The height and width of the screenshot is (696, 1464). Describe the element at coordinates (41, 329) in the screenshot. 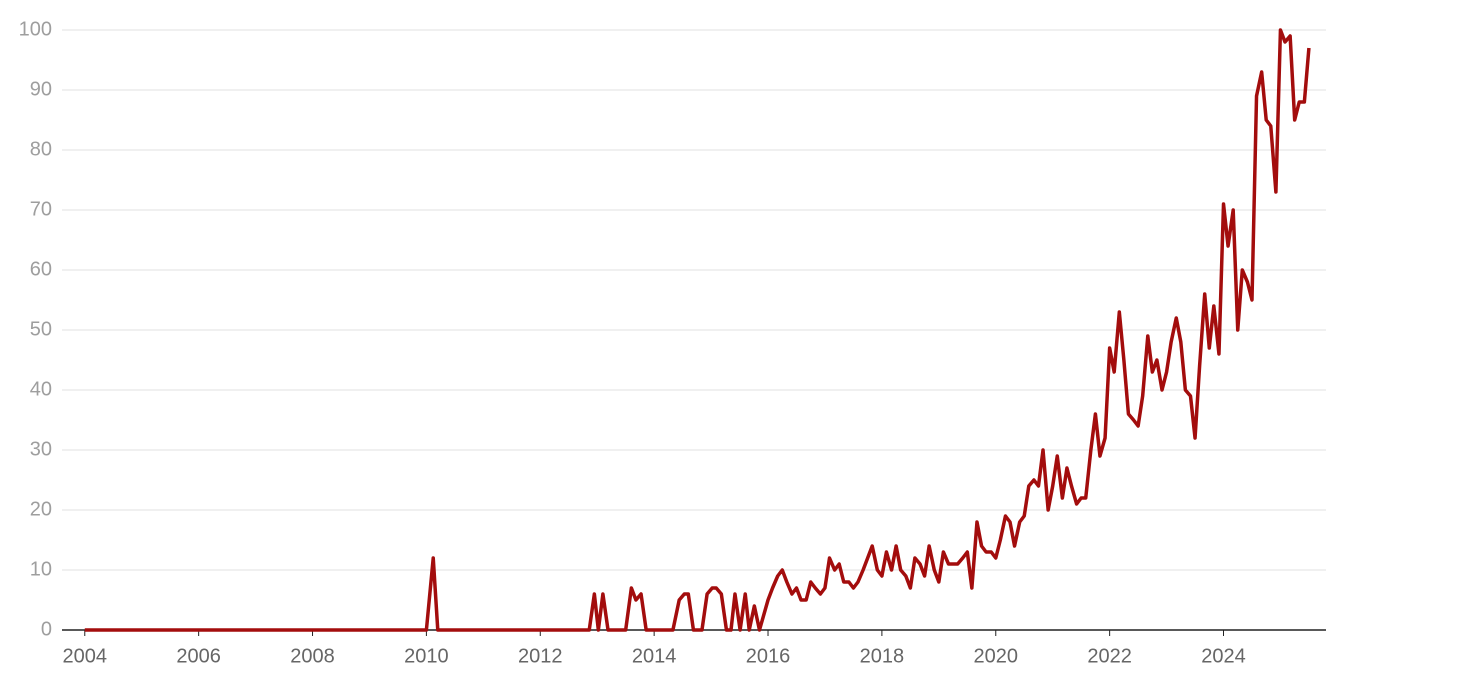

I see `y-tick-label: 50` at that location.